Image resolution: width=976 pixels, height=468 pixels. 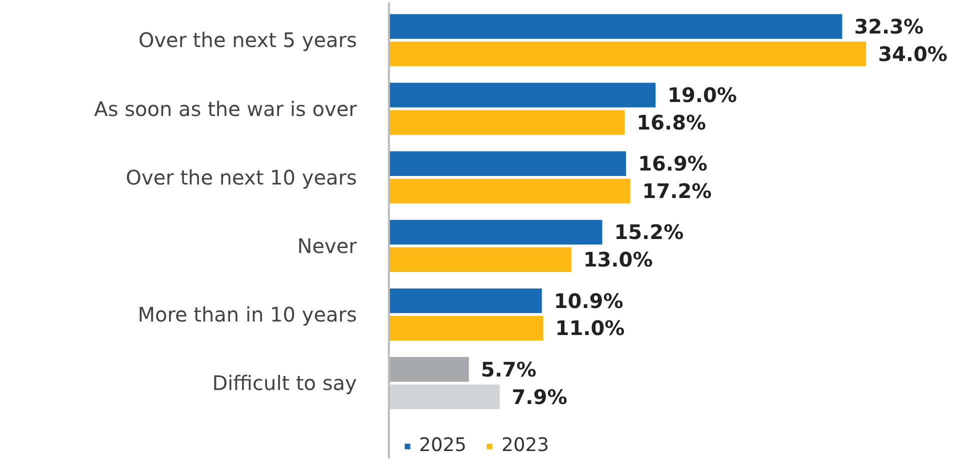 I want to click on y-tick-label: Never, so click(x=327, y=246).